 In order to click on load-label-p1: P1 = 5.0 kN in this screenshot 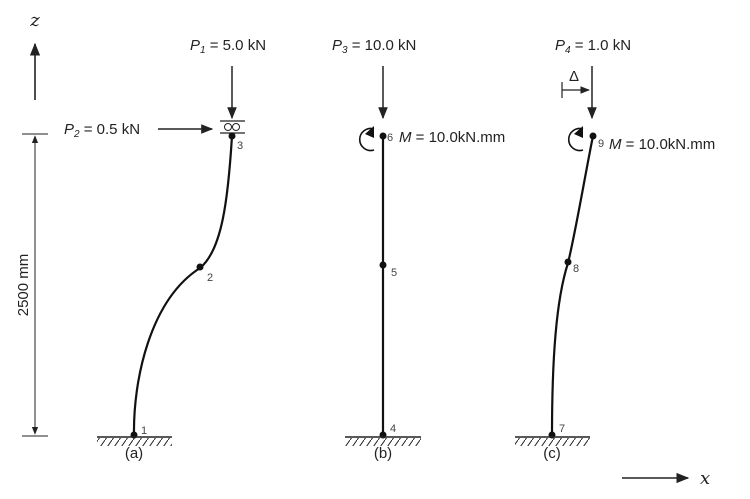, I will do `click(228, 46)`.